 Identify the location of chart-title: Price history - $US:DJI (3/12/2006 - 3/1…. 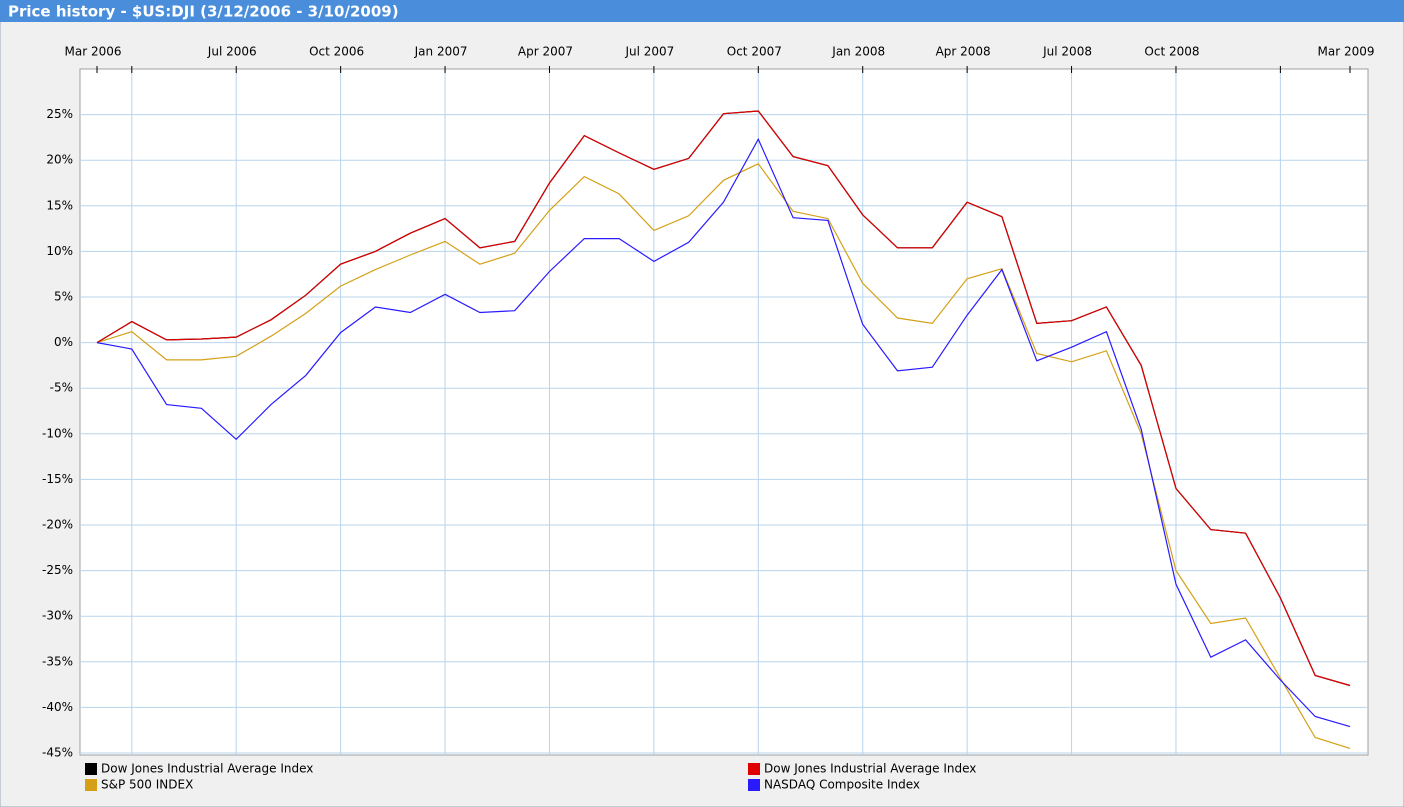
(203, 12).